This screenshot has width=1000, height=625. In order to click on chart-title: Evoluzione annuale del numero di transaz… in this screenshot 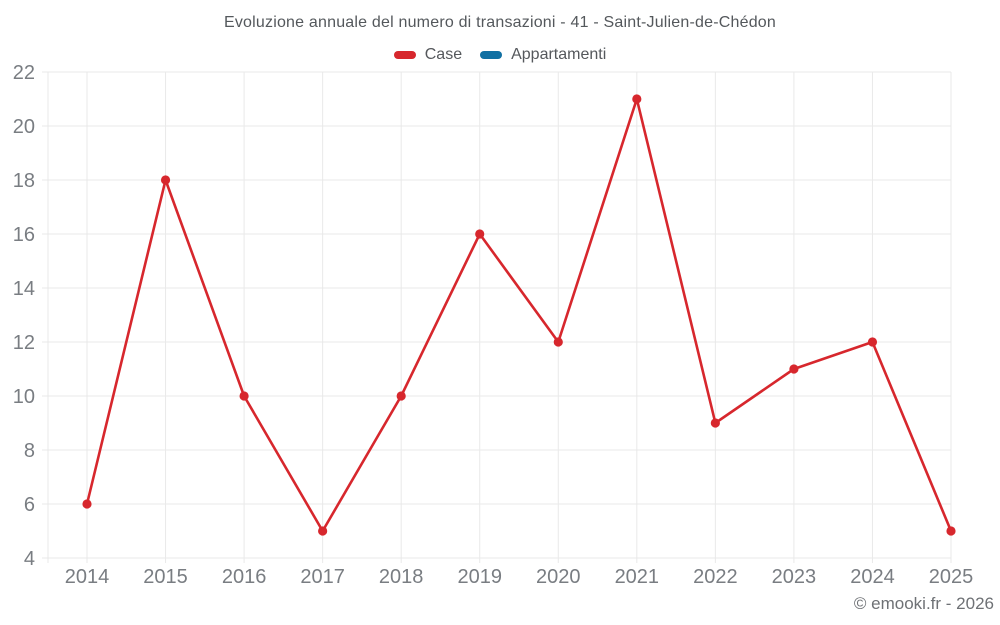, I will do `click(499, 22)`.